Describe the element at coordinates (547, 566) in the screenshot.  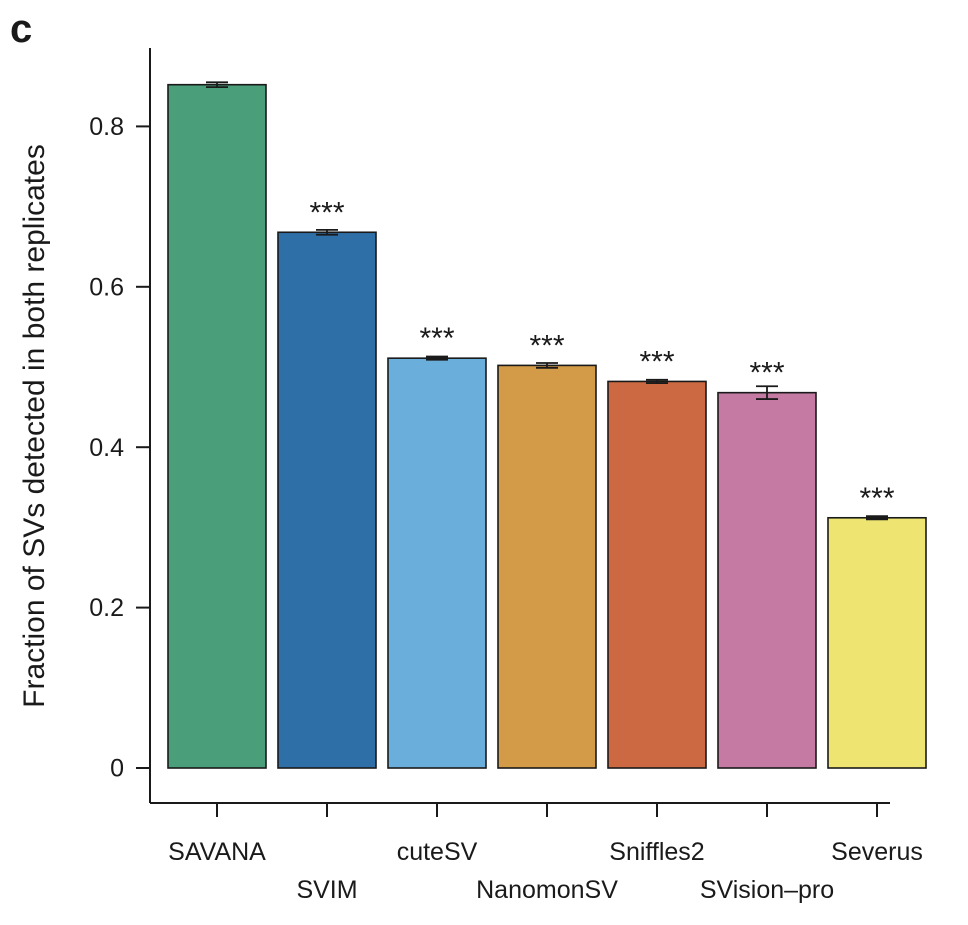
I see `bar-nanomonsv` at that location.